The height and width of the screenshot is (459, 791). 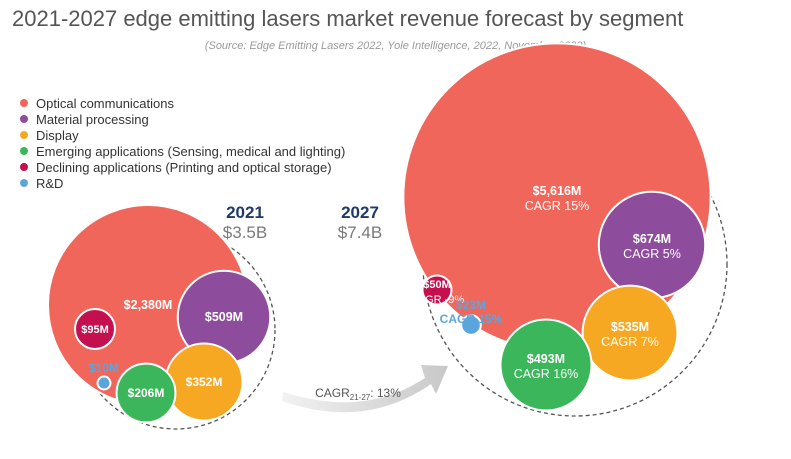 What do you see at coordinates (360, 232) in the screenshot?
I see `year-total: $7.4B` at bounding box center [360, 232].